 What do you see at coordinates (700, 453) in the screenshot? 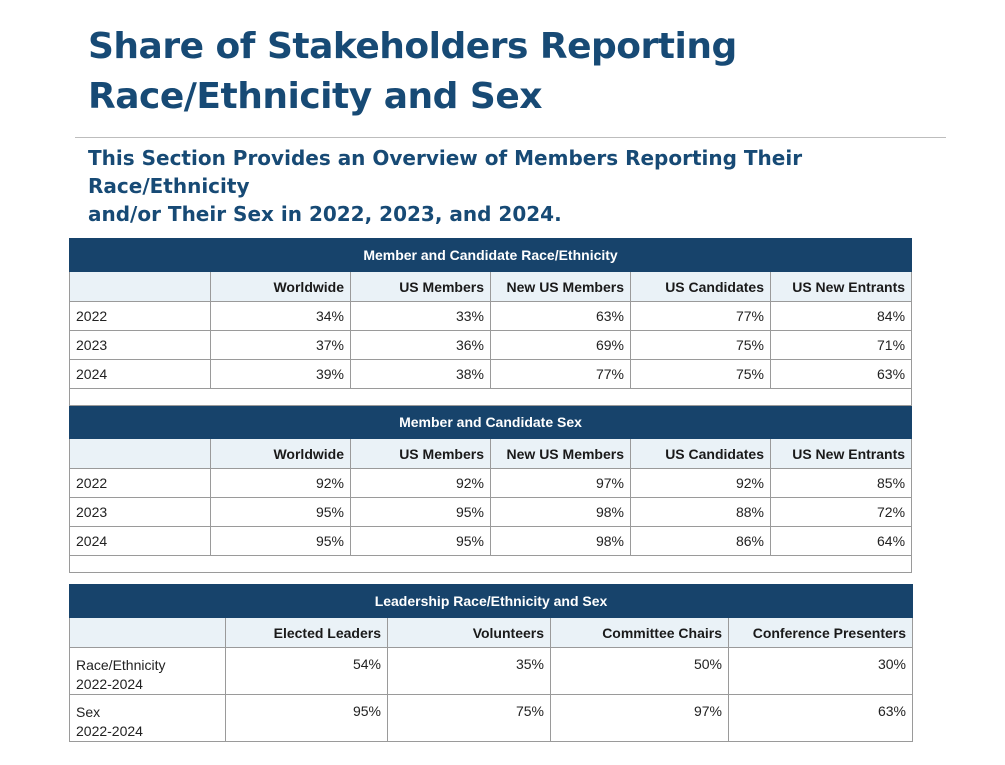
I see `sex-col-header: US Candidates` at bounding box center [700, 453].